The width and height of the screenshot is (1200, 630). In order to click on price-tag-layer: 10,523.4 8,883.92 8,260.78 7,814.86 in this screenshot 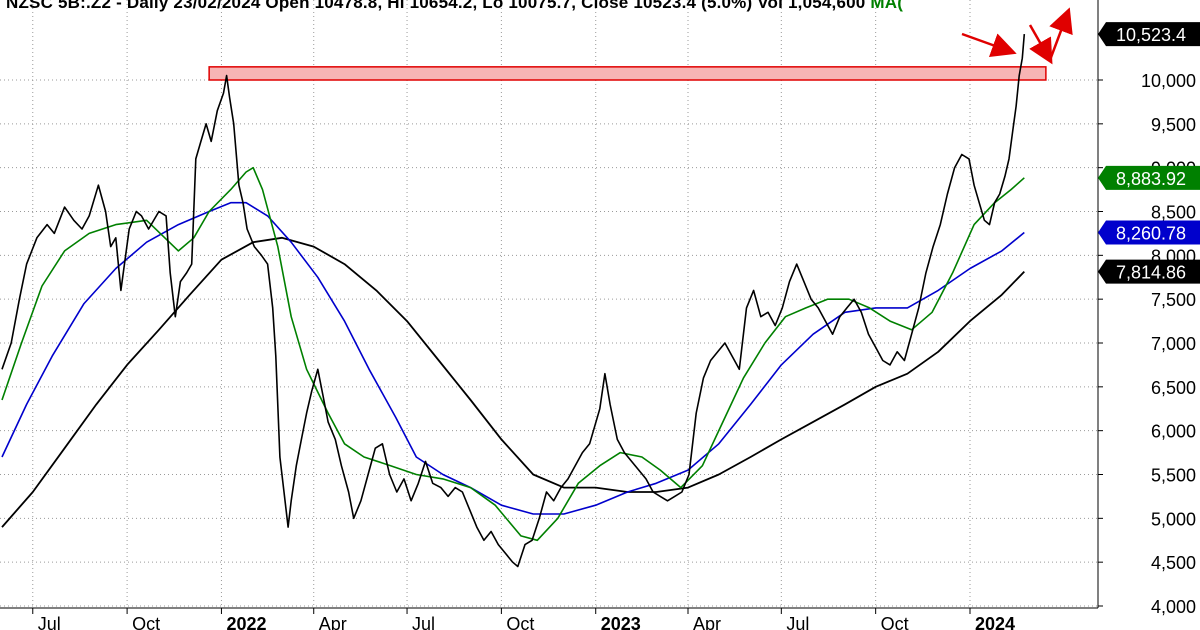, I will do `click(1149, 153)`.